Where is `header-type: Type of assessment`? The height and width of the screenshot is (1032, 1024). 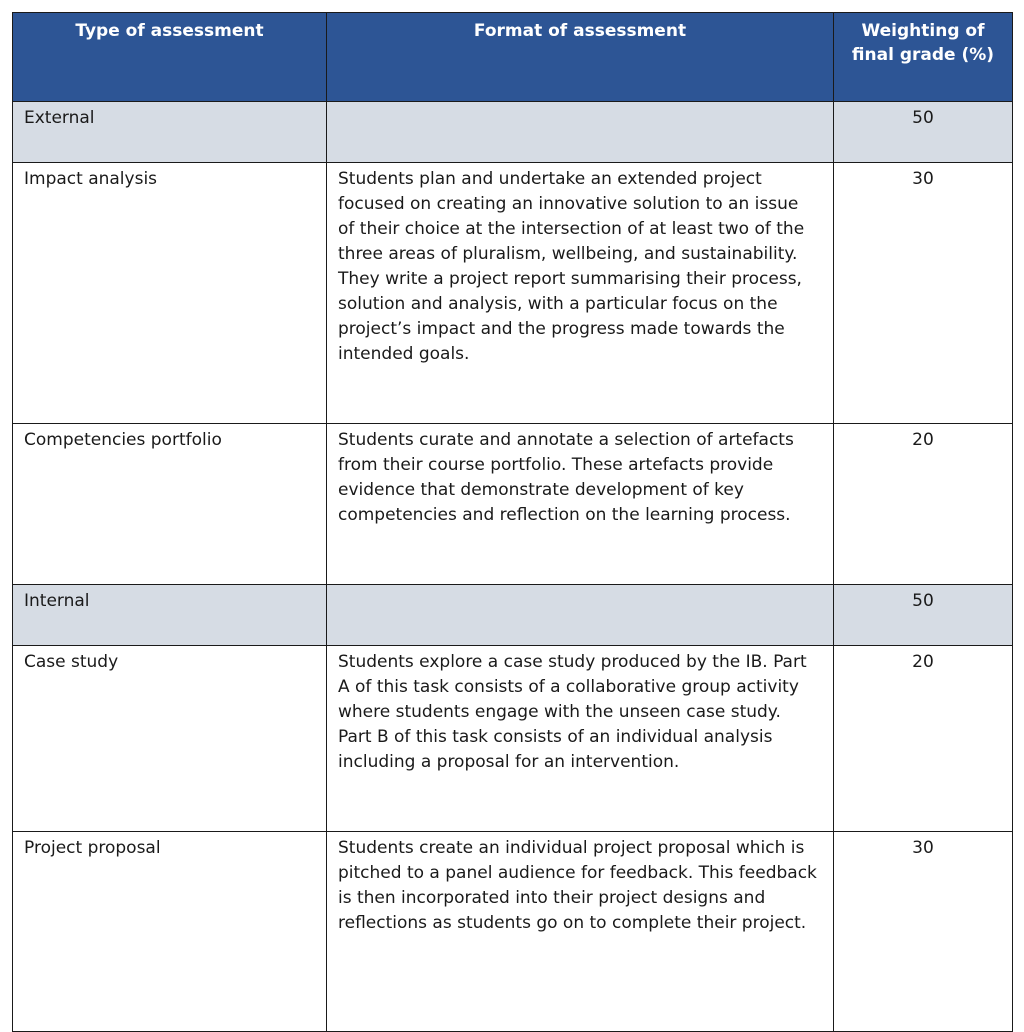 header-type: Type of assessment is located at coordinates (169, 57).